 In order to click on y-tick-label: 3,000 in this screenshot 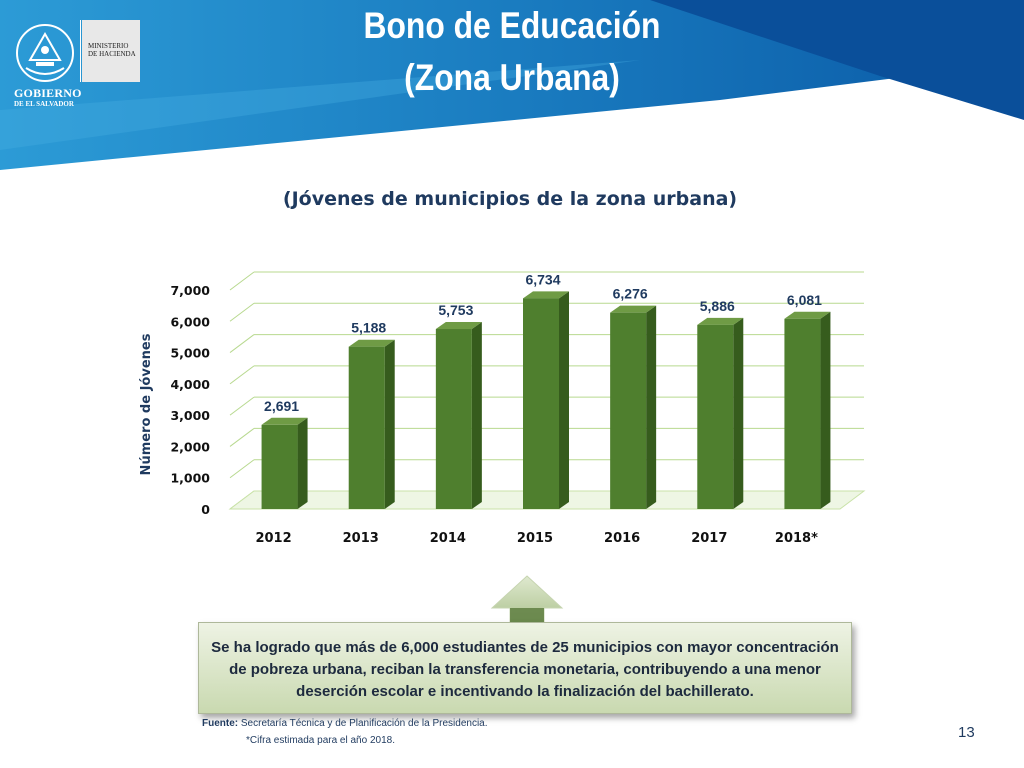, I will do `click(190, 415)`.